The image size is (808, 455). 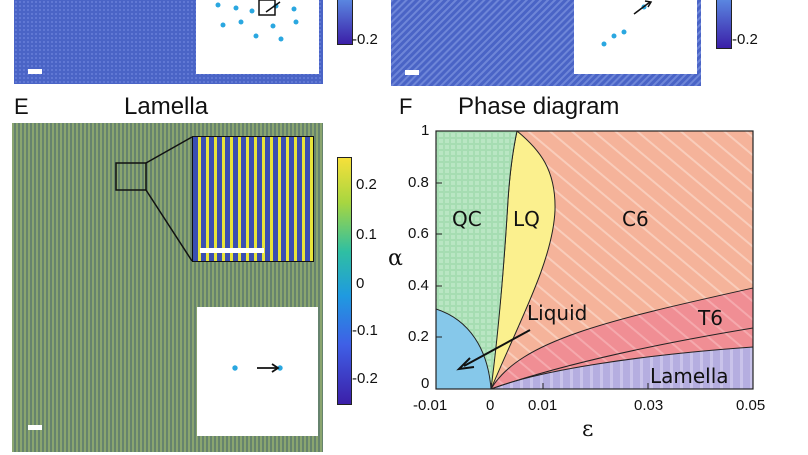 What do you see at coordinates (588, 429) in the screenshot?
I see `x-axis-title: ε` at bounding box center [588, 429].